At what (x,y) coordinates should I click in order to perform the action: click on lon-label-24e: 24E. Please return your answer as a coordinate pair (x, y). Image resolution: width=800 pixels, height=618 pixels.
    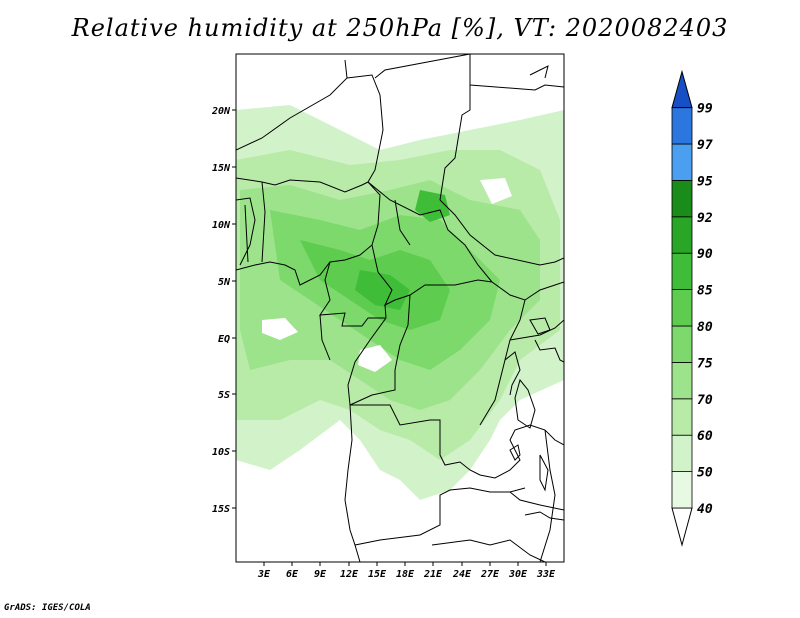
    Looking at the image, I should click on (462, 574).